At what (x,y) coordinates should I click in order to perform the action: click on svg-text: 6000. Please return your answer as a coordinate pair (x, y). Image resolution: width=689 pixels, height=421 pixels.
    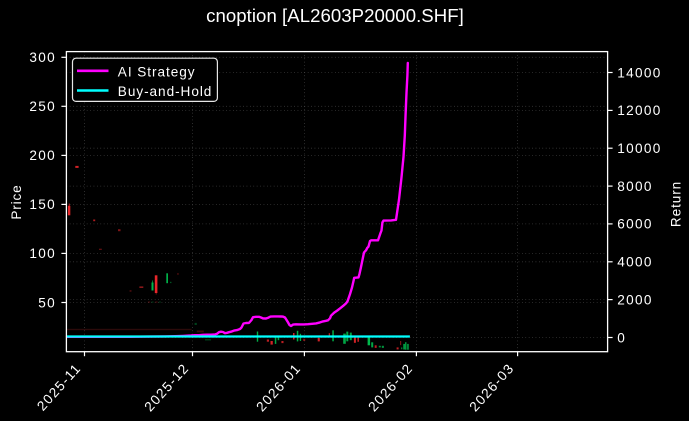
    Looking at the image, I should click on (634, 224).